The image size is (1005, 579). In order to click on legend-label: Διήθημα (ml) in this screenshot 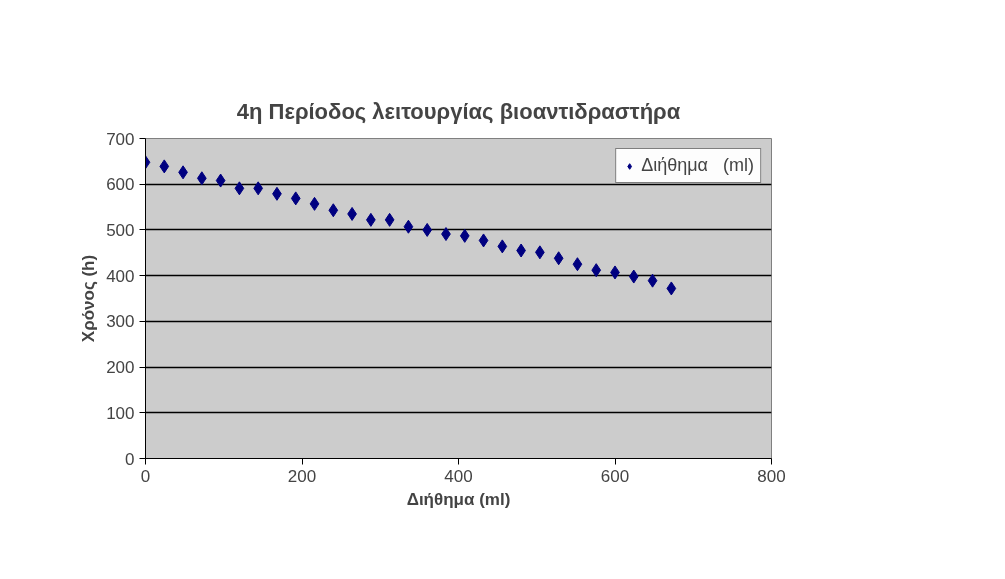, I will do `click(697, 165)`.